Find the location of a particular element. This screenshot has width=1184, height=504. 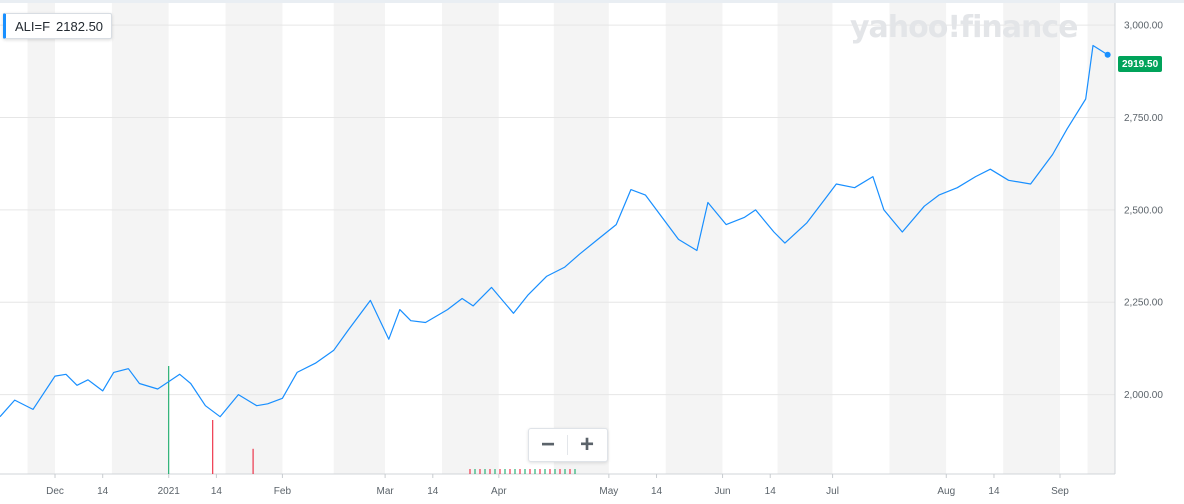

x-tick-label: Mar is located at coordinates (385, 491).